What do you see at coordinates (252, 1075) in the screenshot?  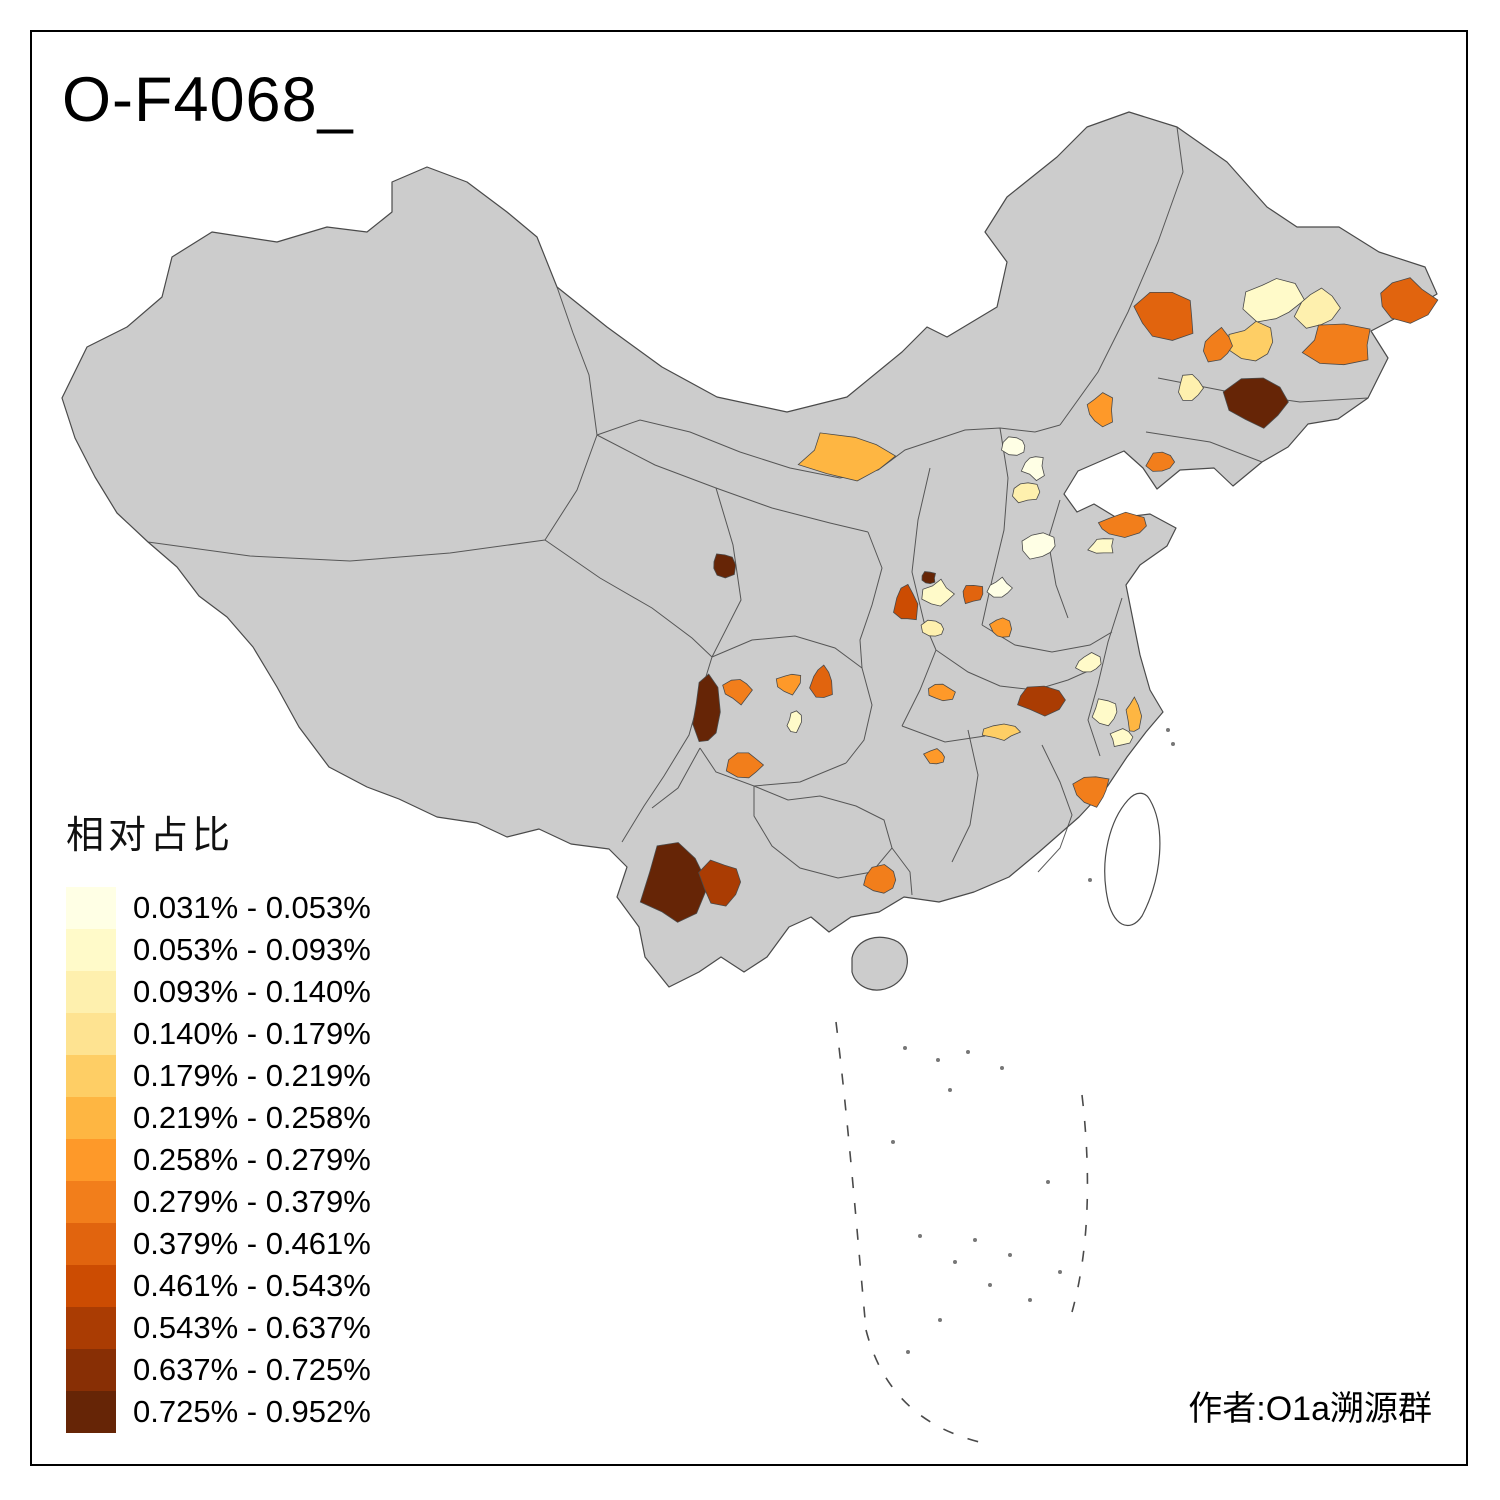 I see `legend-label: 0.179% - 0.219%` at bounding box center [252, 1075].